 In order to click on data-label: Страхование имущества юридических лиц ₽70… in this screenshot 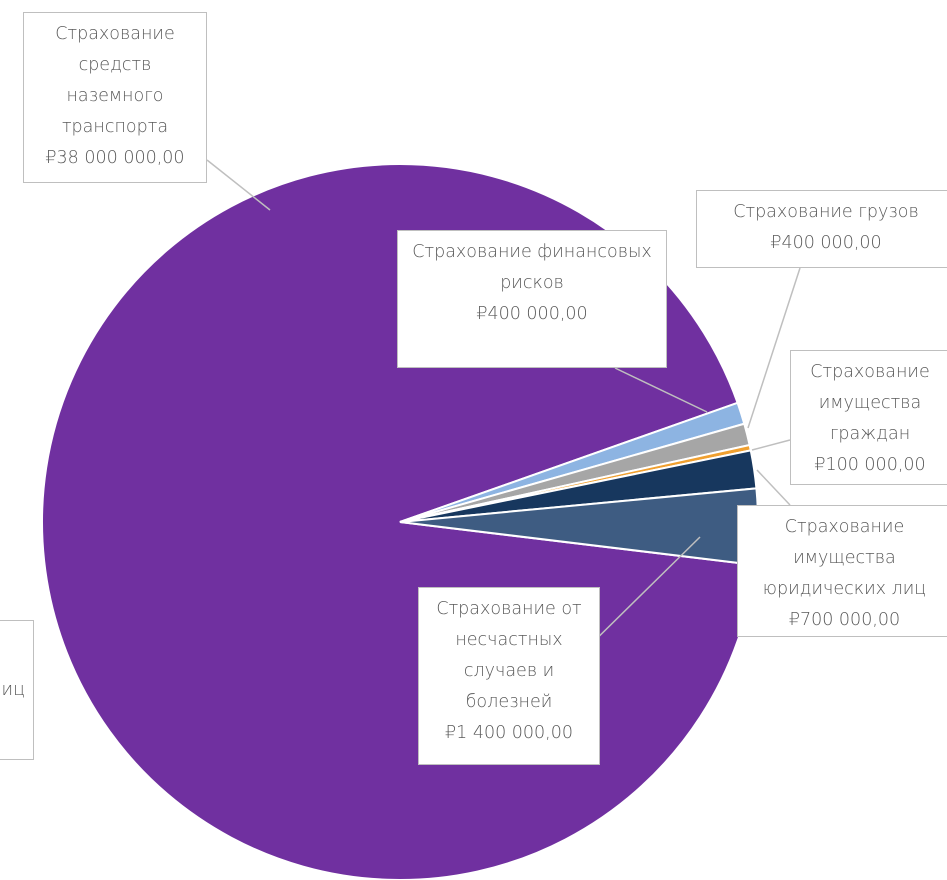, I will do `click(842, 571)`.